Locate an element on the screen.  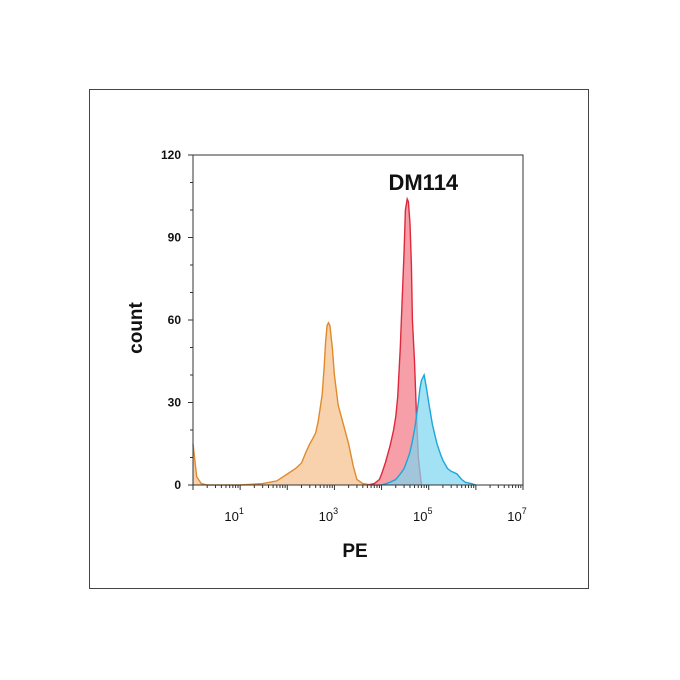
y-tick-label: 30 is located at coordinates (175, 403).